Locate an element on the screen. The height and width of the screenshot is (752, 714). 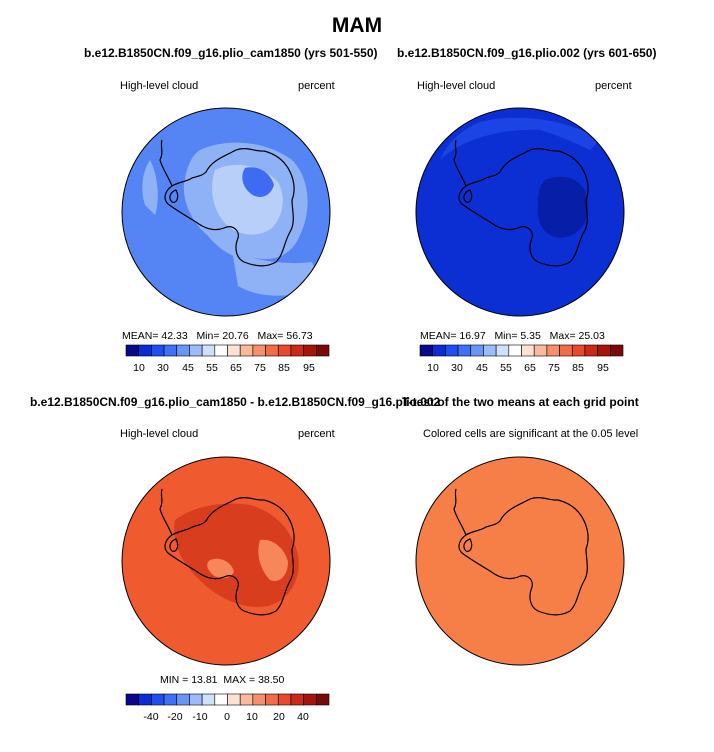
panel3-coastline is located at coordinates (227, 552).